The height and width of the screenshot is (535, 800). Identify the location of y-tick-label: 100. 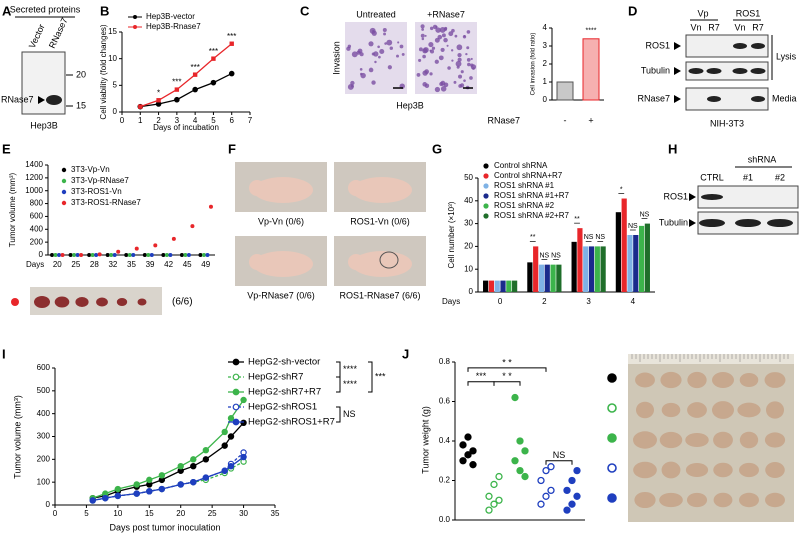
(44, 481).